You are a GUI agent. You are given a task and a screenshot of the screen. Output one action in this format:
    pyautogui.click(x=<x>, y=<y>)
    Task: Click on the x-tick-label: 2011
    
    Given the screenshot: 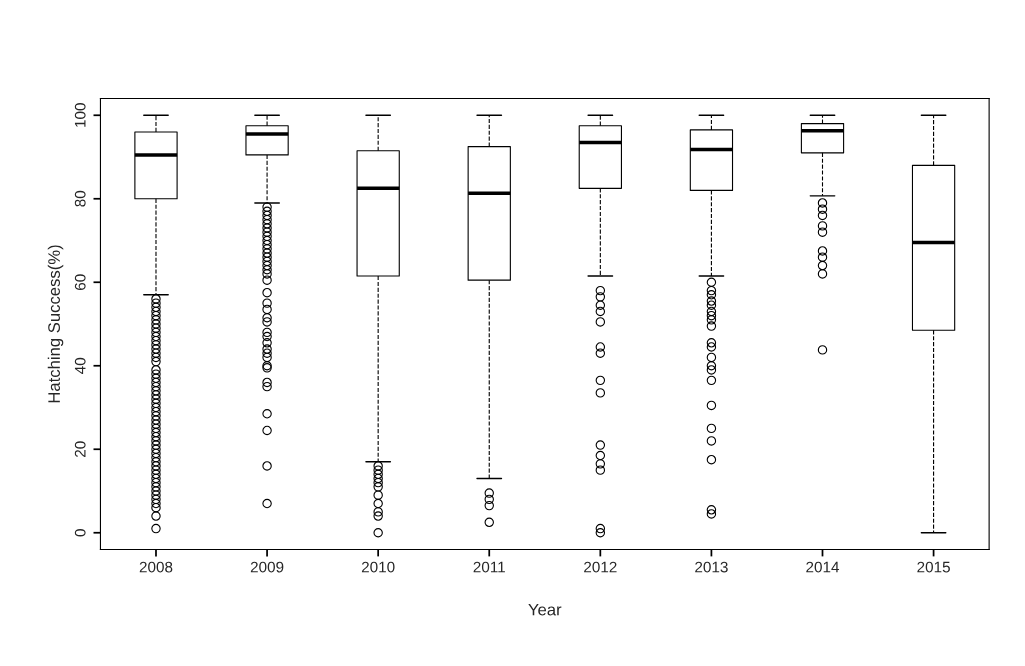 What is the action you would take?
    pyautogui.click(x=489, y=567)
    